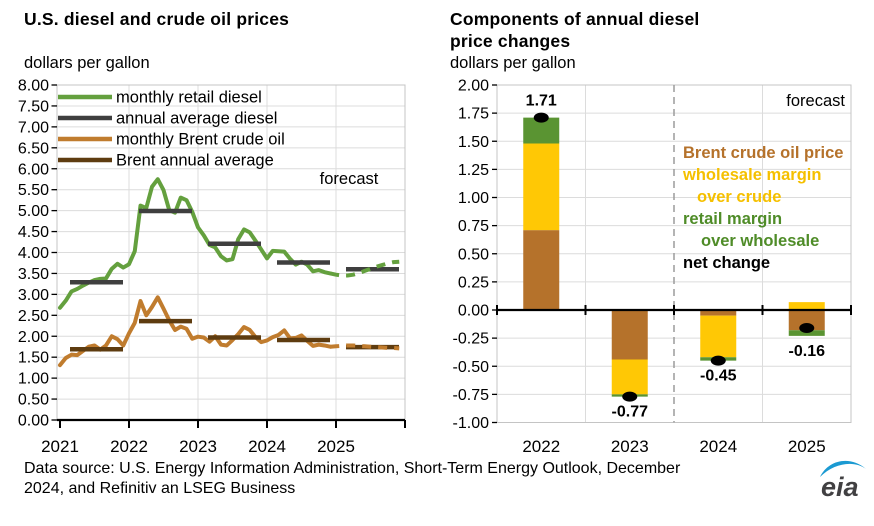 The height and width of the screenshot is (526, 874). Describe the element at coordinates (760, 241) in the screenshot. I see `legend-text-line: over wholesale` at that location.